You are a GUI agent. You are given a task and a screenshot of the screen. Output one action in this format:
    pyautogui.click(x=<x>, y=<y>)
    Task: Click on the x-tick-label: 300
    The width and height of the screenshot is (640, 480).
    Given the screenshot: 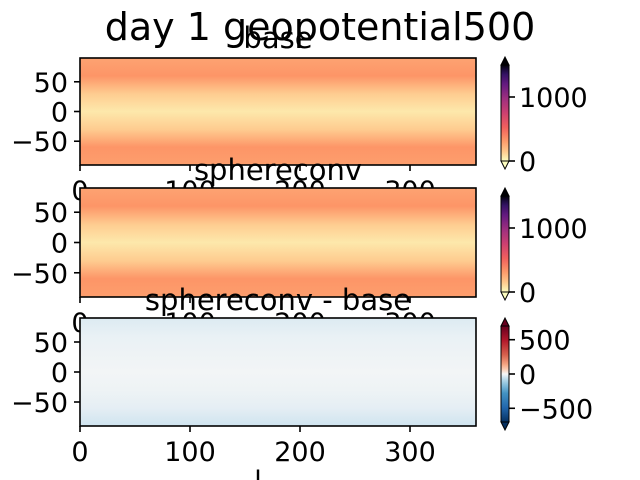 What is the action you would take?
    pyautogui.click(x=410, y=452)
    